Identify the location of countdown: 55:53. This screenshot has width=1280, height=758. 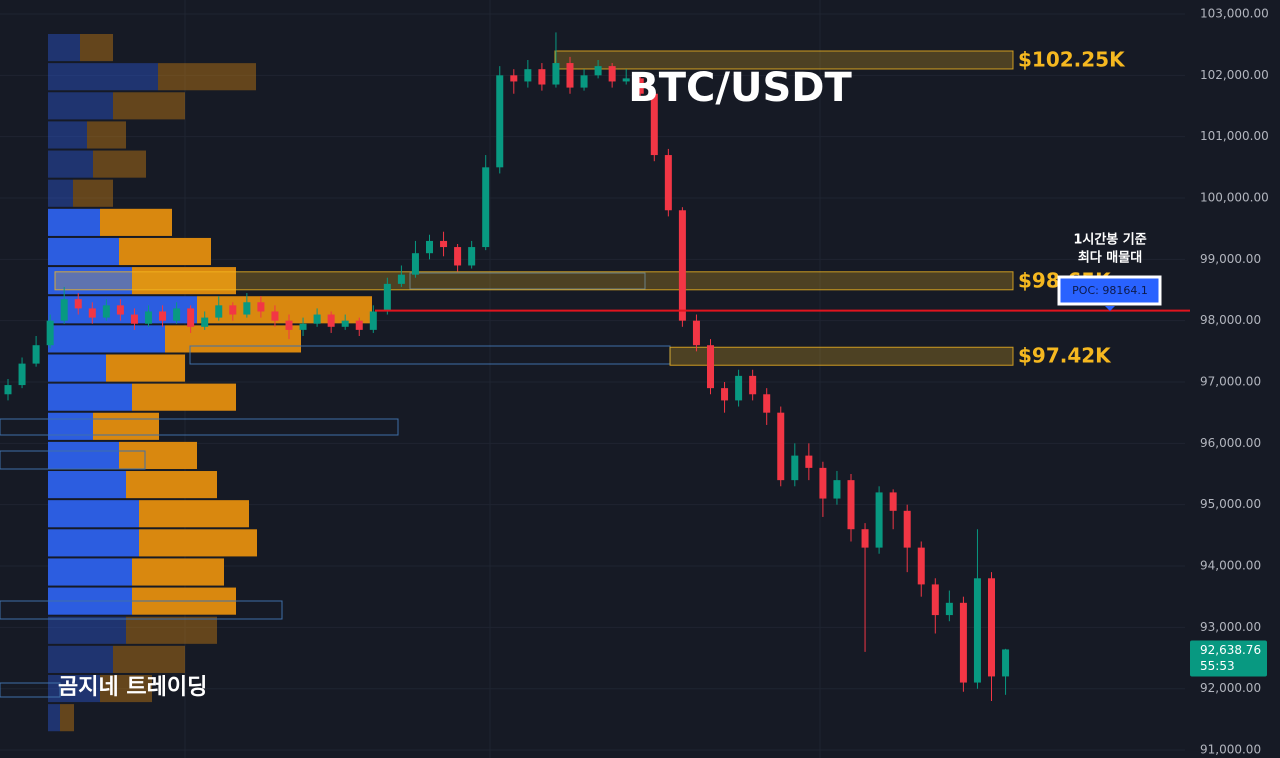
(1217, 666).